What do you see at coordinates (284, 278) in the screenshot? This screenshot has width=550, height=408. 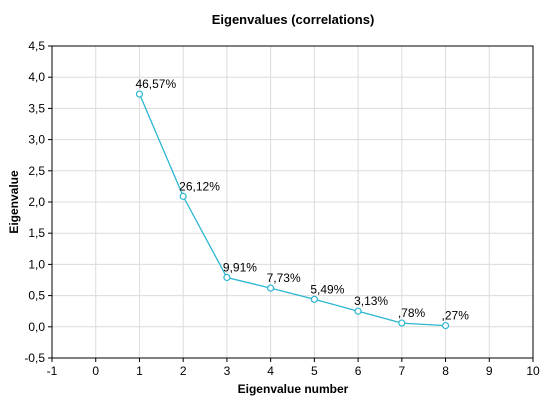 I see `data-label: 7,73%` at bounding box center [284, 278].